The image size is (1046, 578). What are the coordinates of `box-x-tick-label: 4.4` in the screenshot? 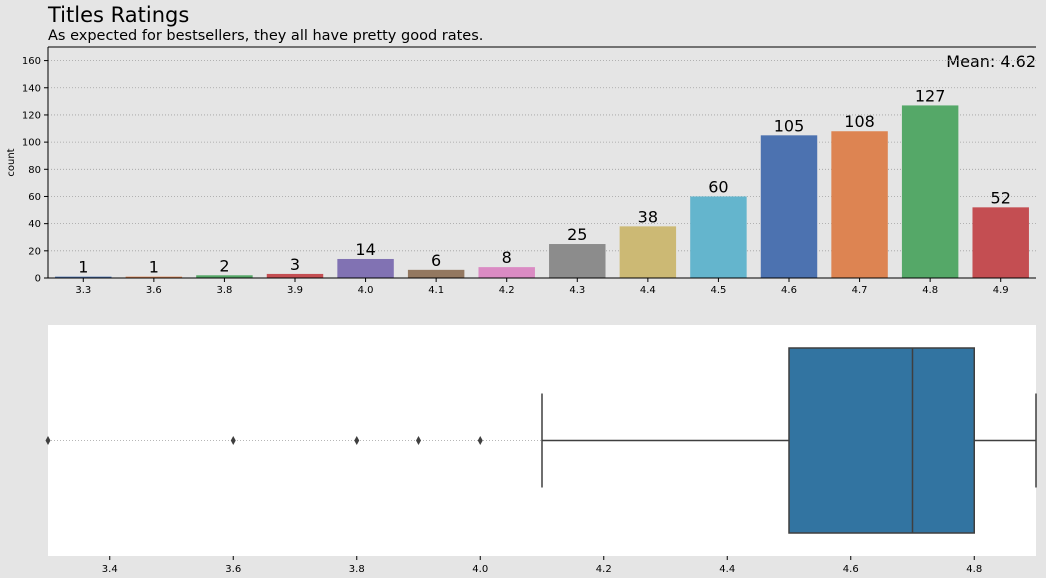 It's located at (727, 569).